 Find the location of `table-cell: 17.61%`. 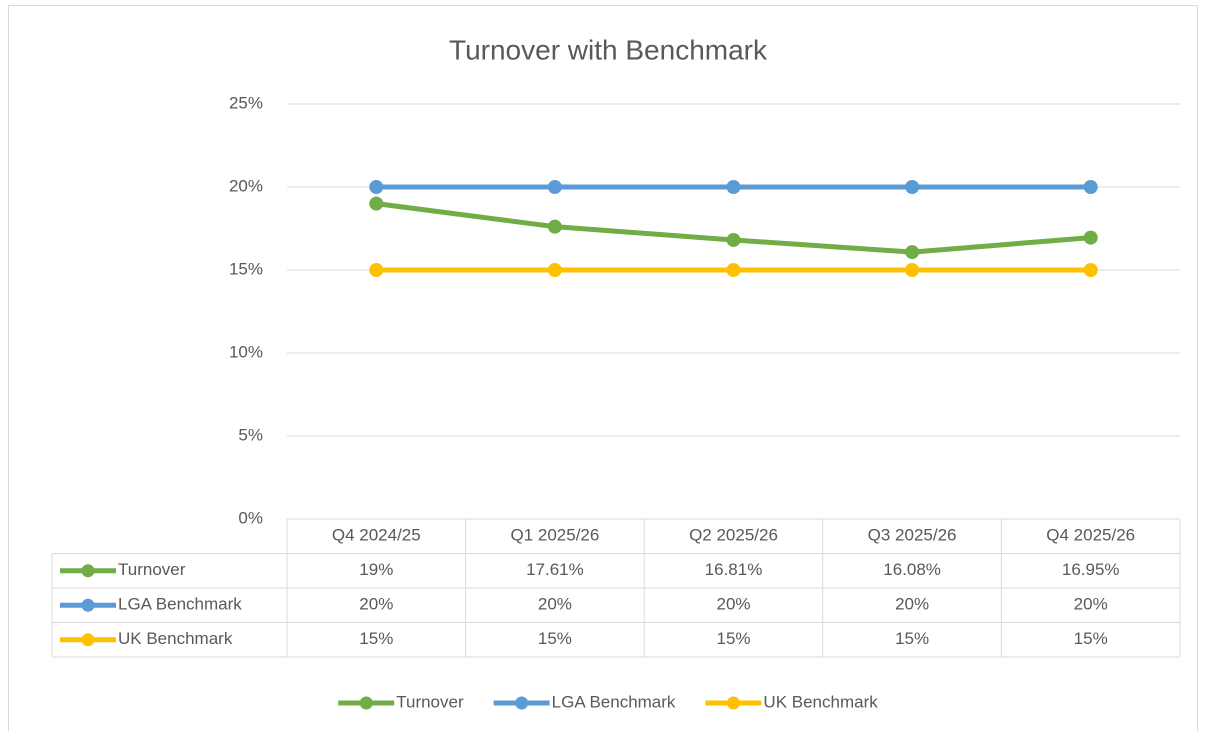

table-cell: 17.61% is located at coordinates (555, 569).